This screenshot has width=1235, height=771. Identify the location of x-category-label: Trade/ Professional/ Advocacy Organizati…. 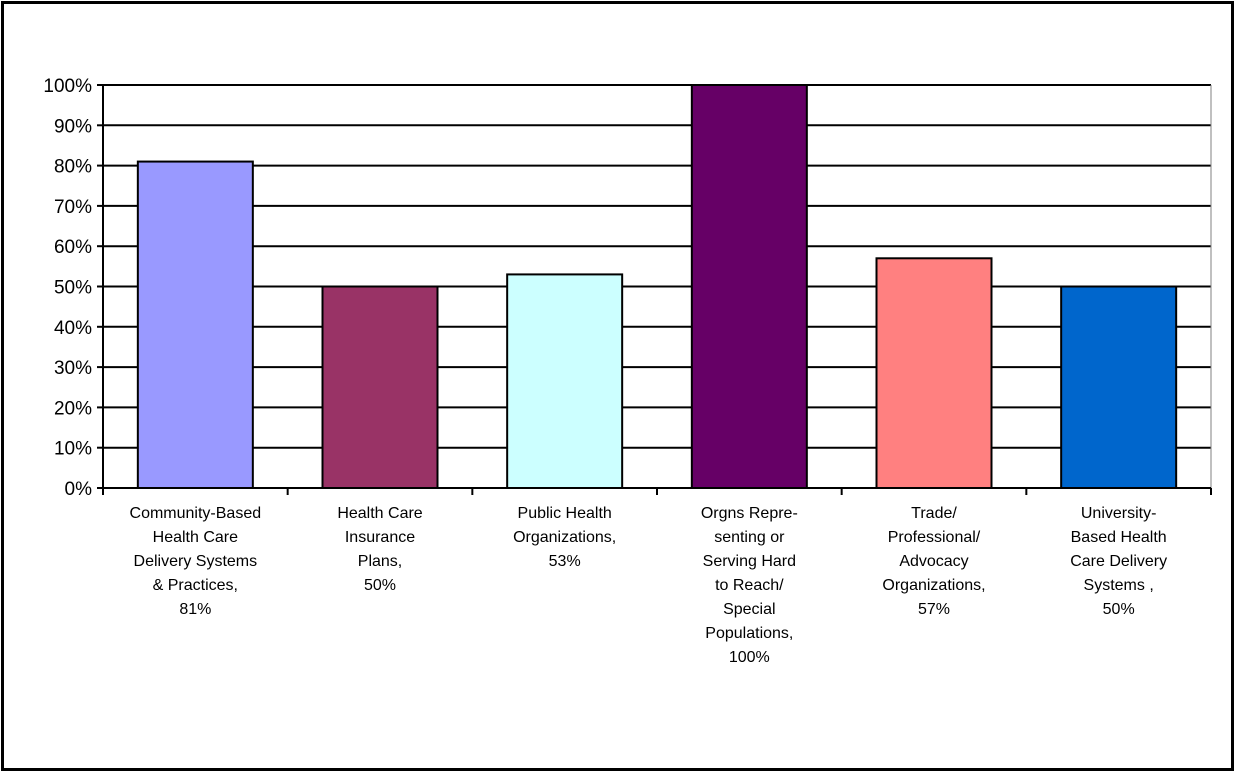
(934, 562).